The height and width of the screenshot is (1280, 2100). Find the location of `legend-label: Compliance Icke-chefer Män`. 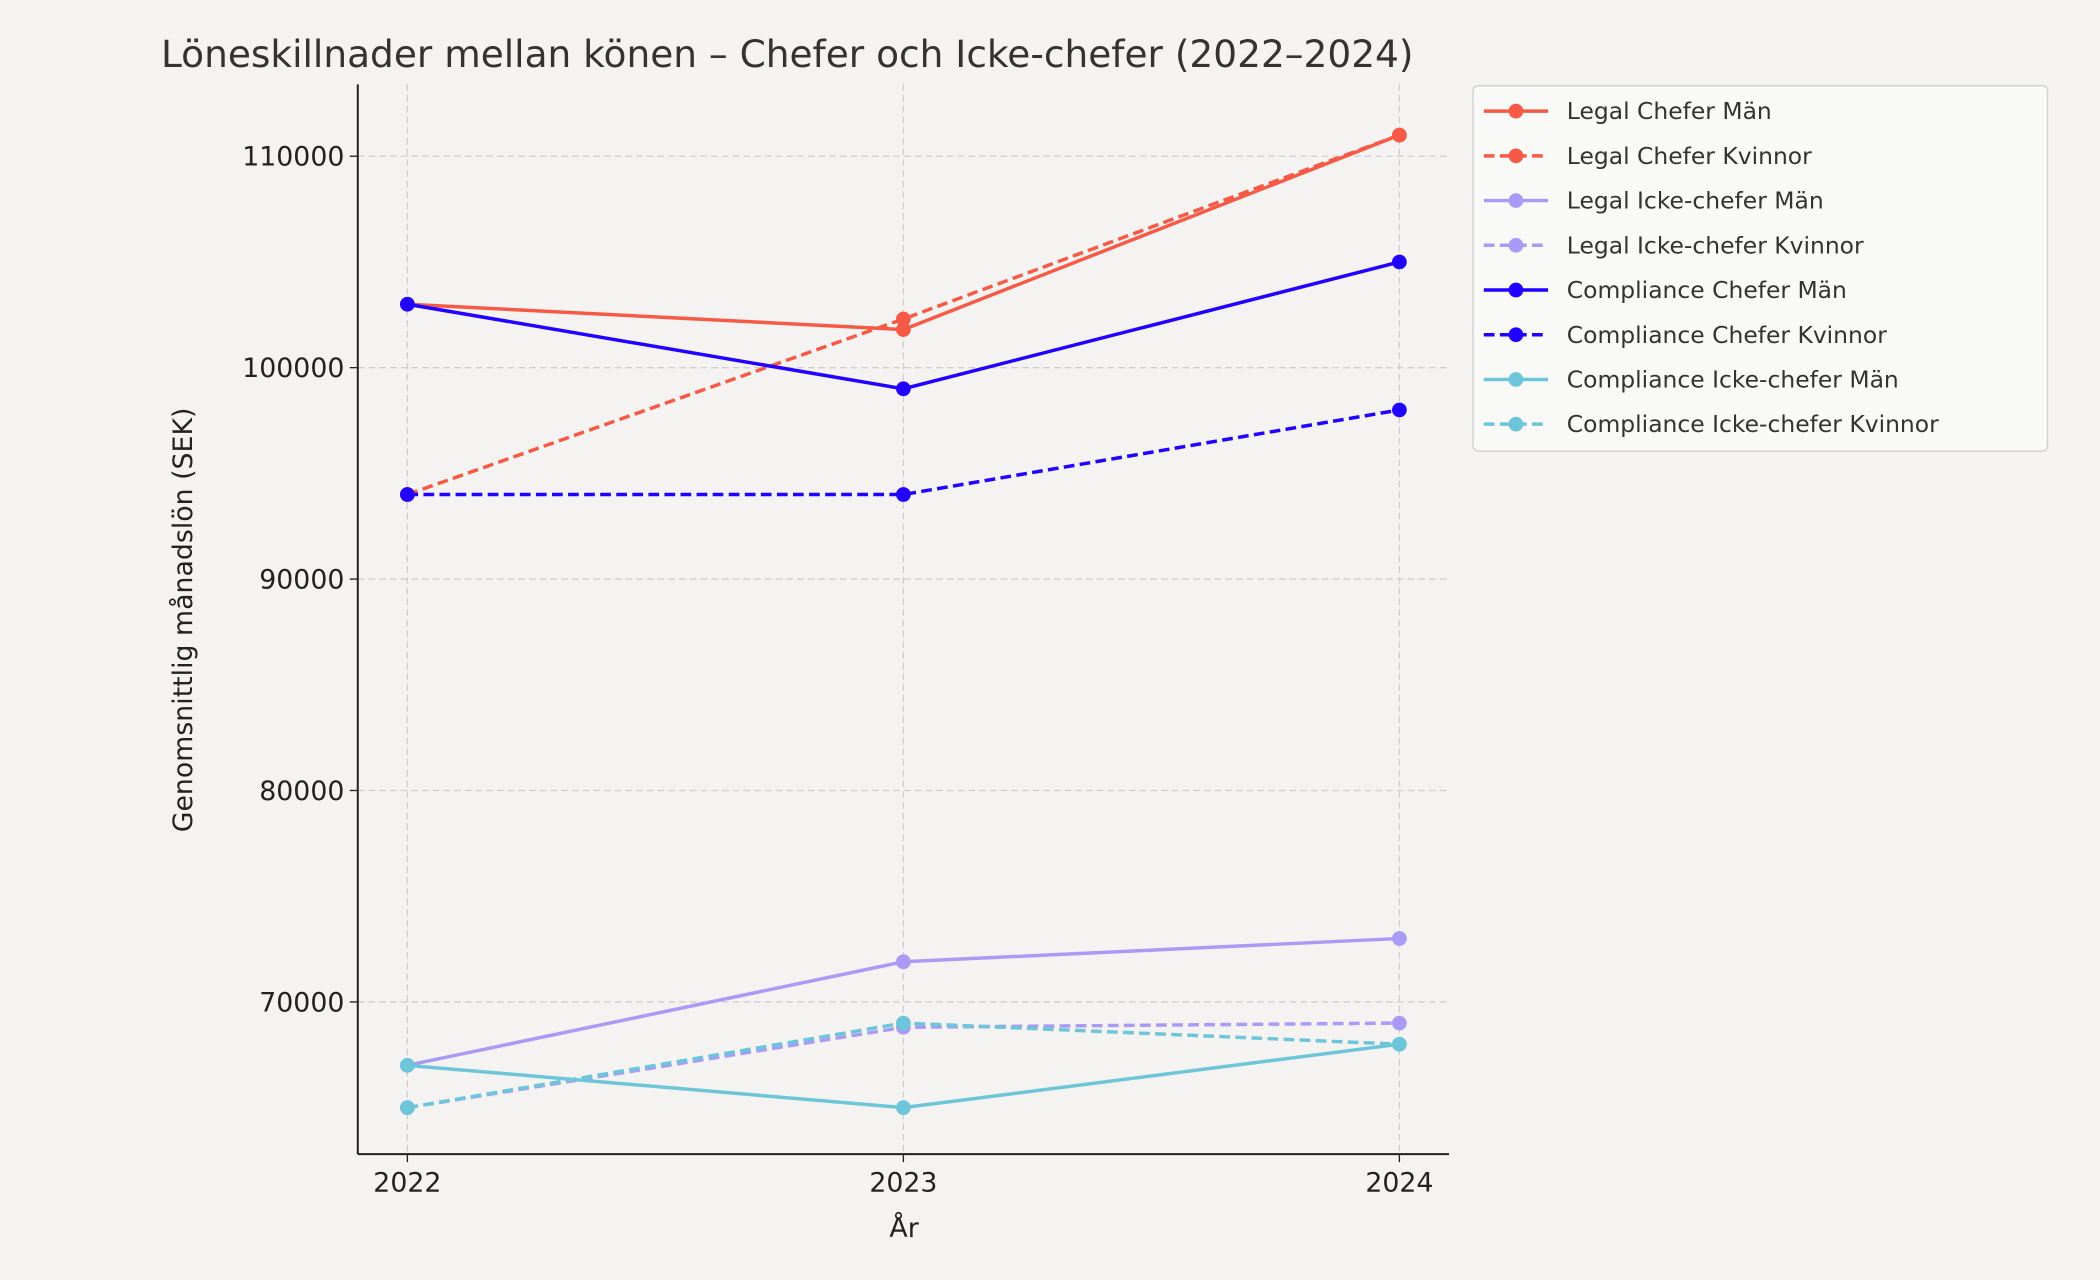

legend-label: Compliance Icke-chefer Män is located at coordinates (1733, 379).